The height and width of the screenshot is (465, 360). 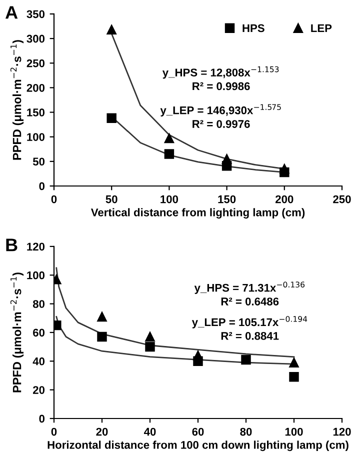 What do you see at coordinates (227, 199) in the screenshot?
I see `x-tick-label: 150` at bounding box center [227, 199].